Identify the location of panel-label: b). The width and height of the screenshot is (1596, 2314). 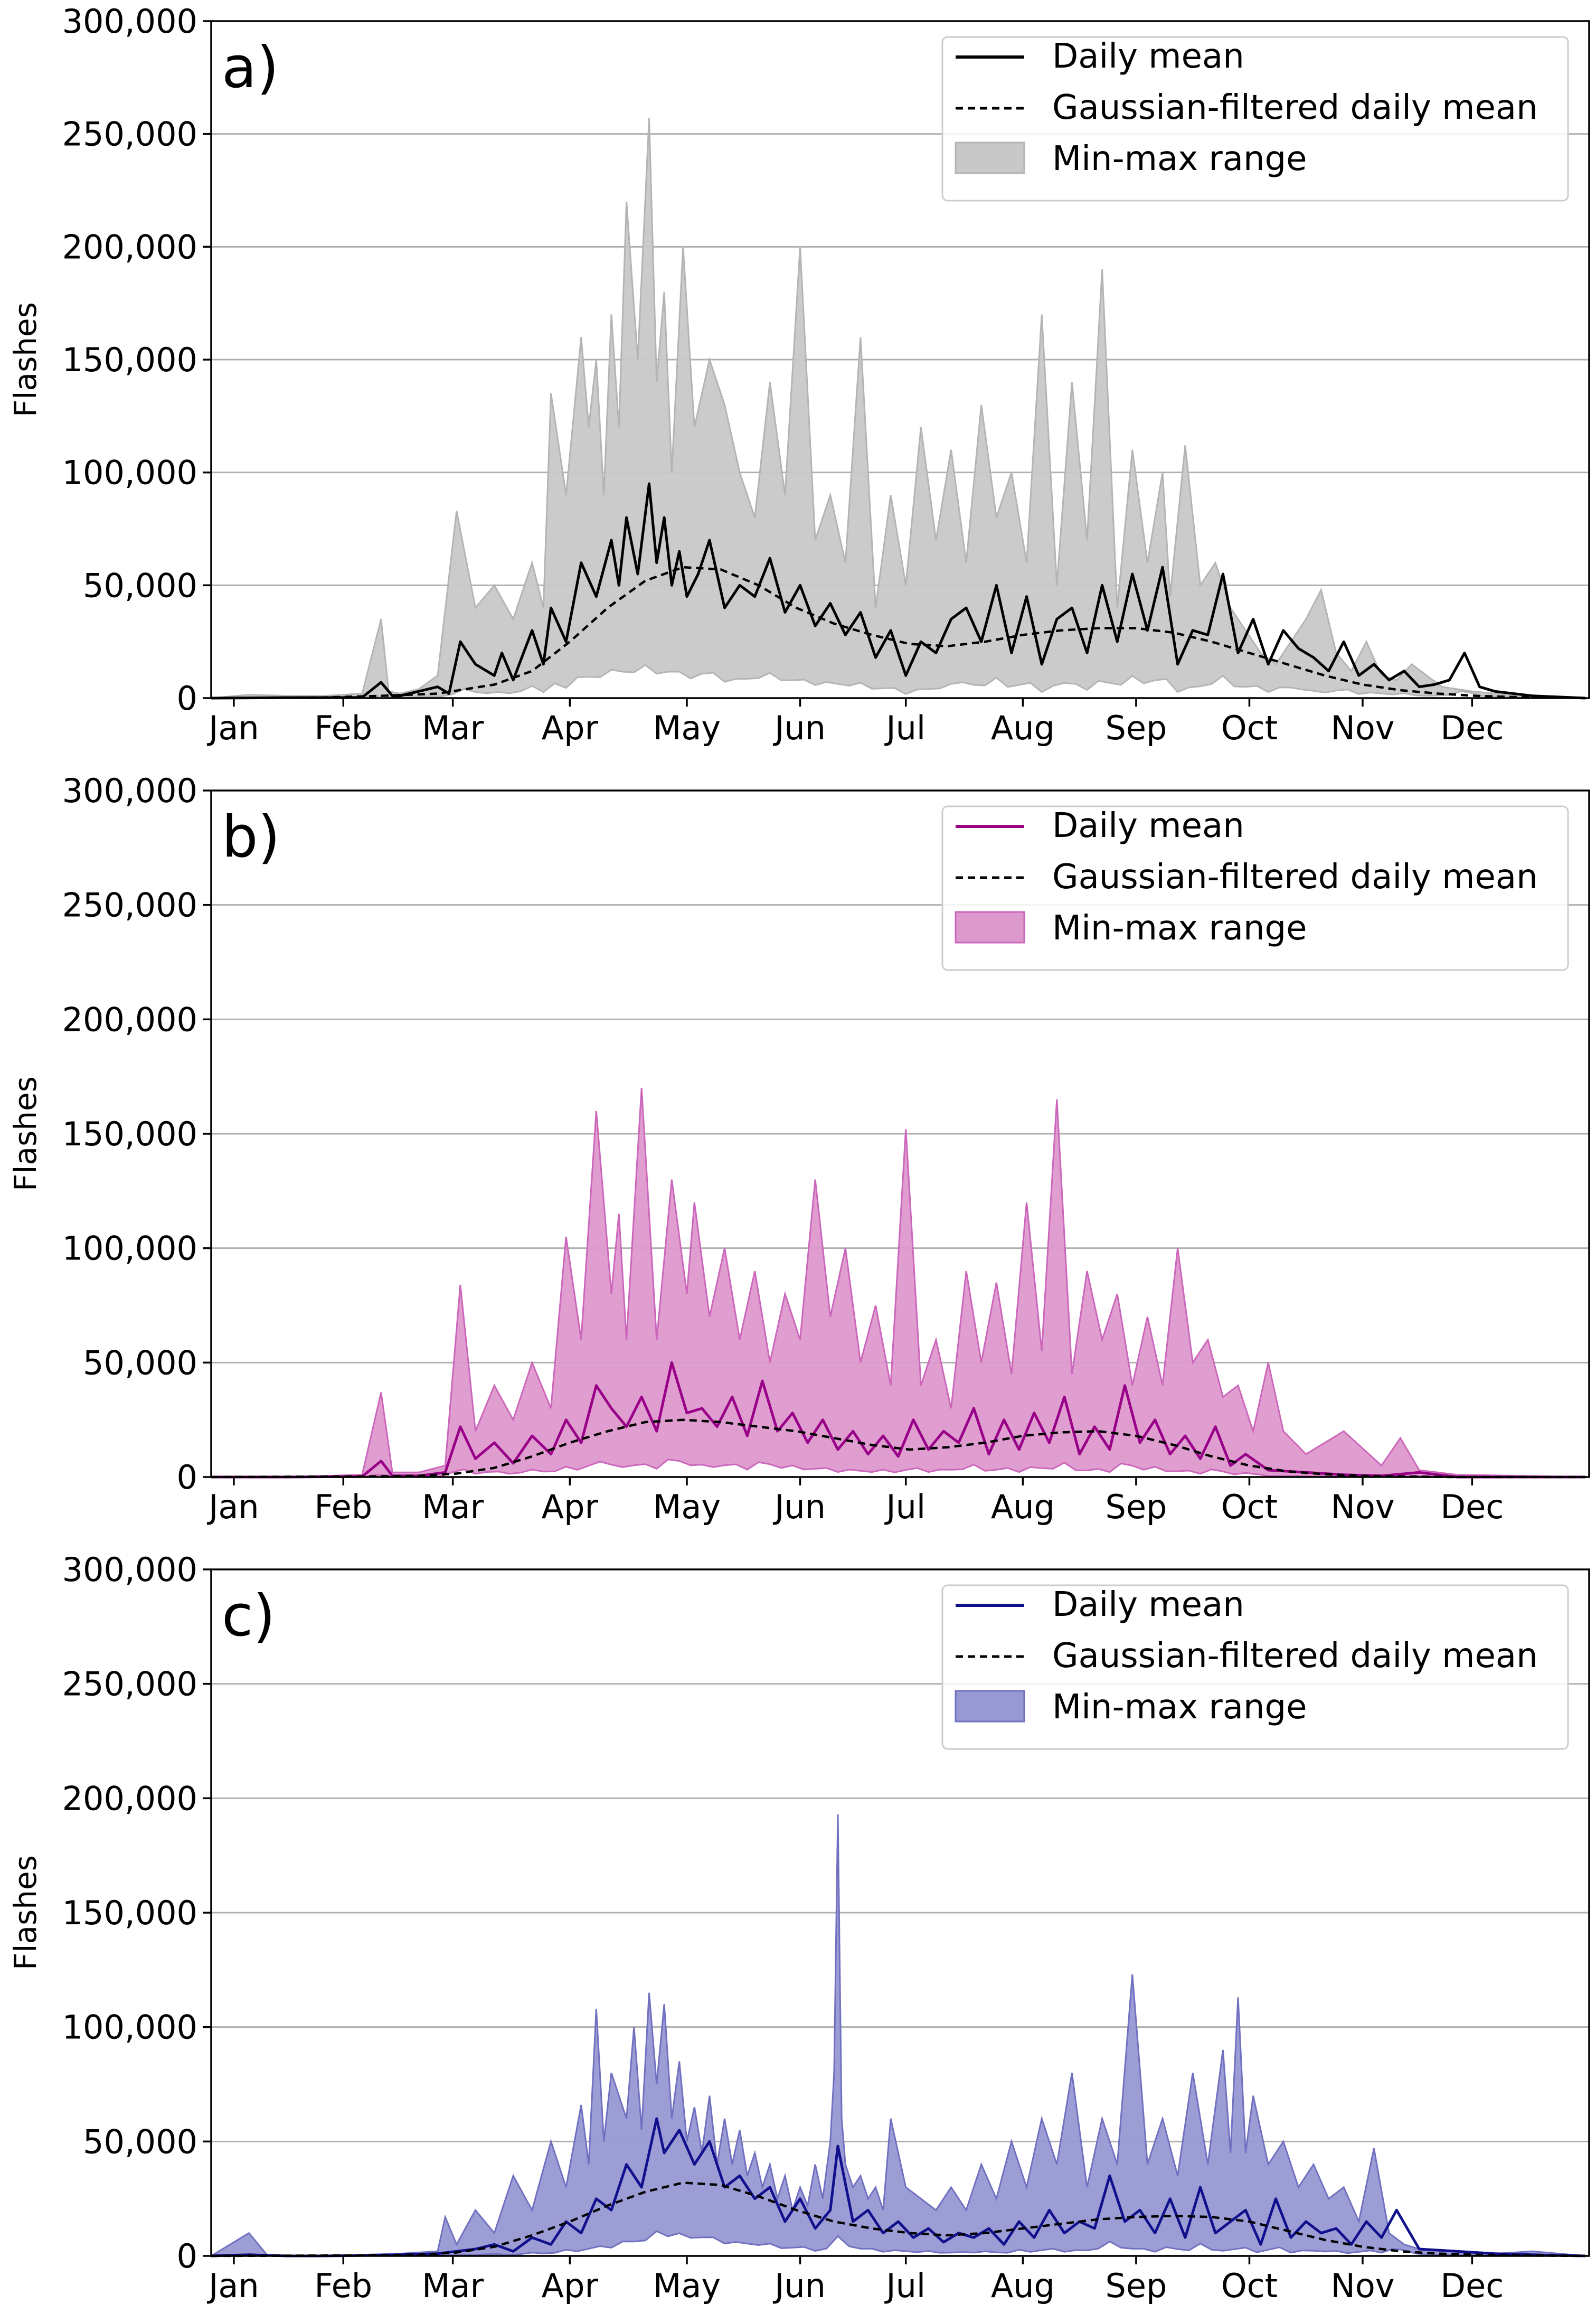
(251, 837).